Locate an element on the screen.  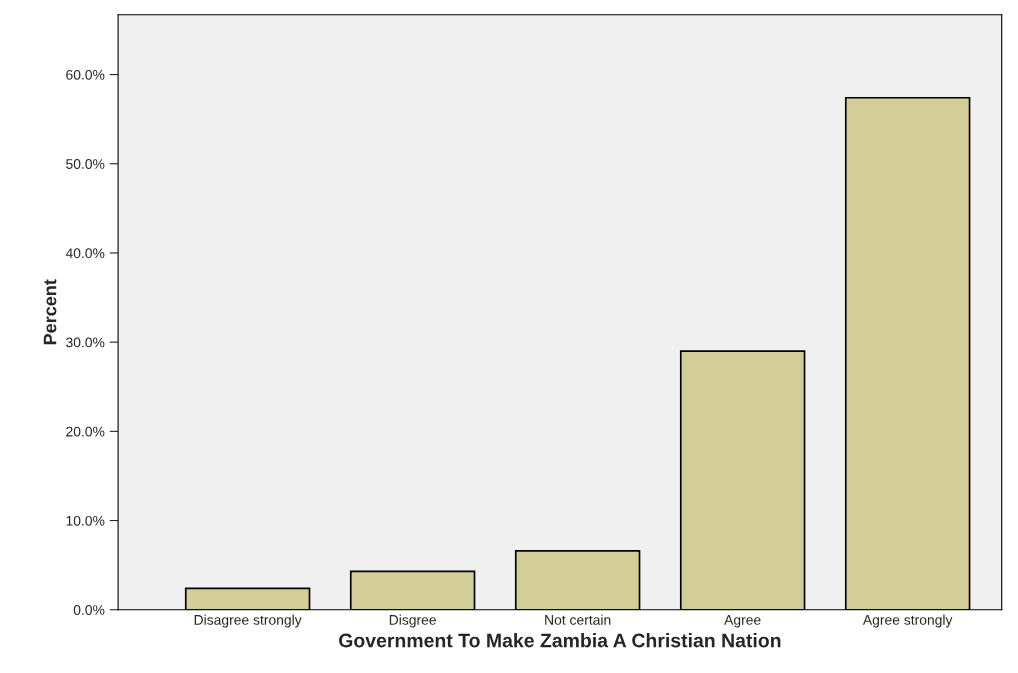
x-tick-label: Not certain is located at coordinates (578, 619).